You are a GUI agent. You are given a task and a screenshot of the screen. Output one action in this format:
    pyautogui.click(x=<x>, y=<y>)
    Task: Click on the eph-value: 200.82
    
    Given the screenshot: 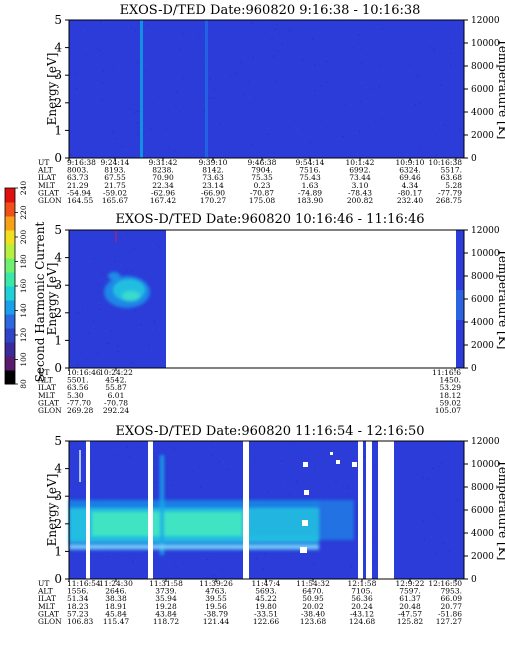 What is the action you would take?
    pyautogui.click(x=360, y=200)
    